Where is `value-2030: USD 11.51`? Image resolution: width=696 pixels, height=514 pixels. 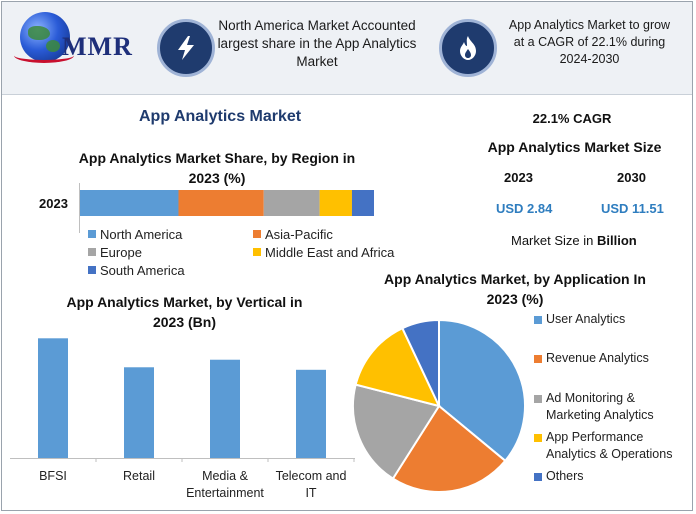
value-2030: USD 11.51 is located at coordinates (632, 208).